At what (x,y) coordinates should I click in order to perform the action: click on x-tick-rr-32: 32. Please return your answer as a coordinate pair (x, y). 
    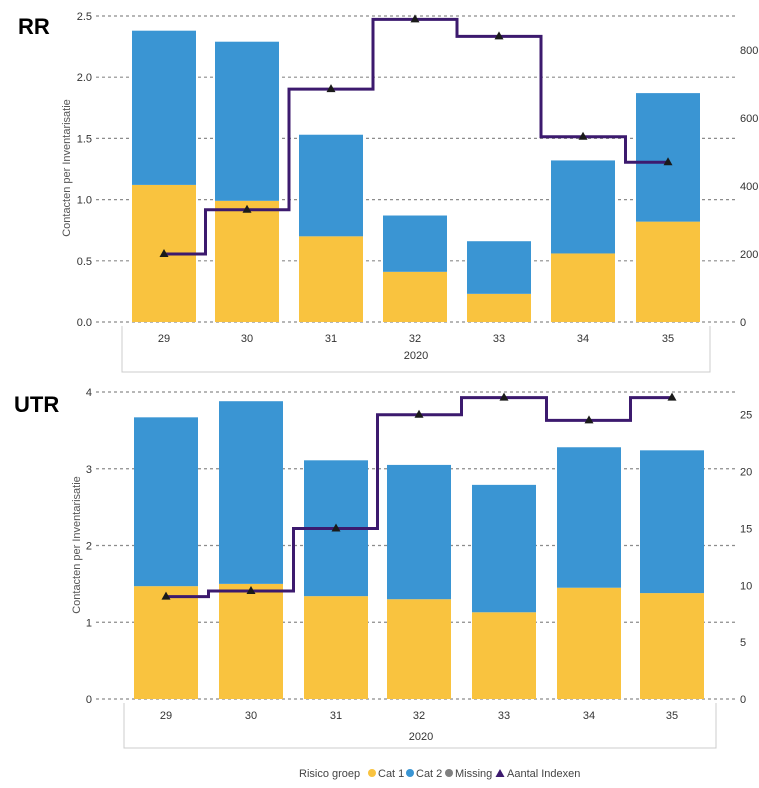
    Looking at the image, I should click on (415, 339).